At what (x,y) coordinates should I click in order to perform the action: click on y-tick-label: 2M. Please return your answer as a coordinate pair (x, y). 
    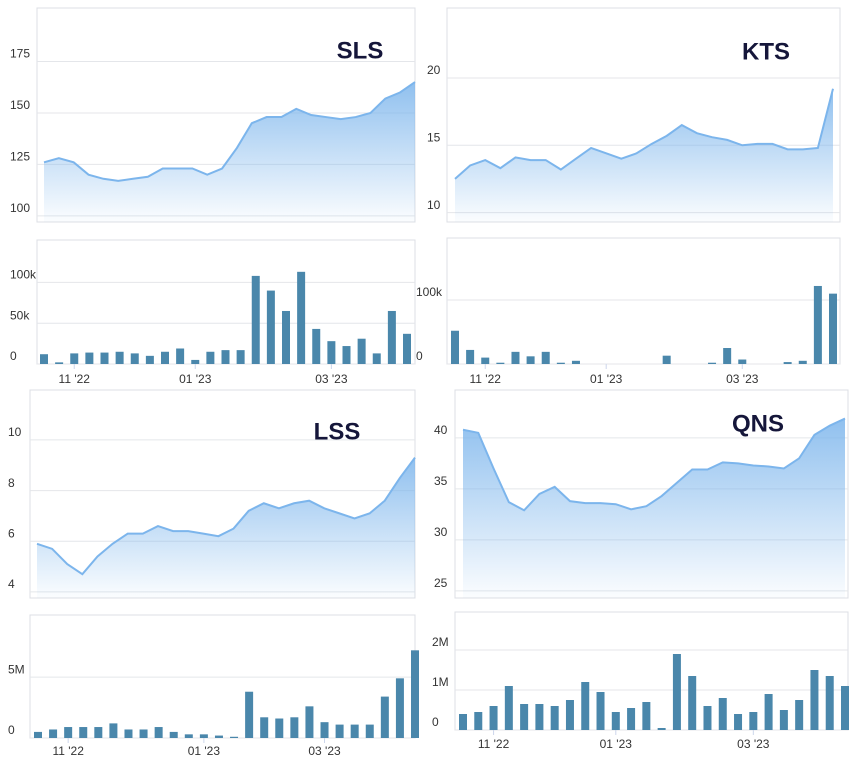
    Looking at the image, I should click on (440, 642).